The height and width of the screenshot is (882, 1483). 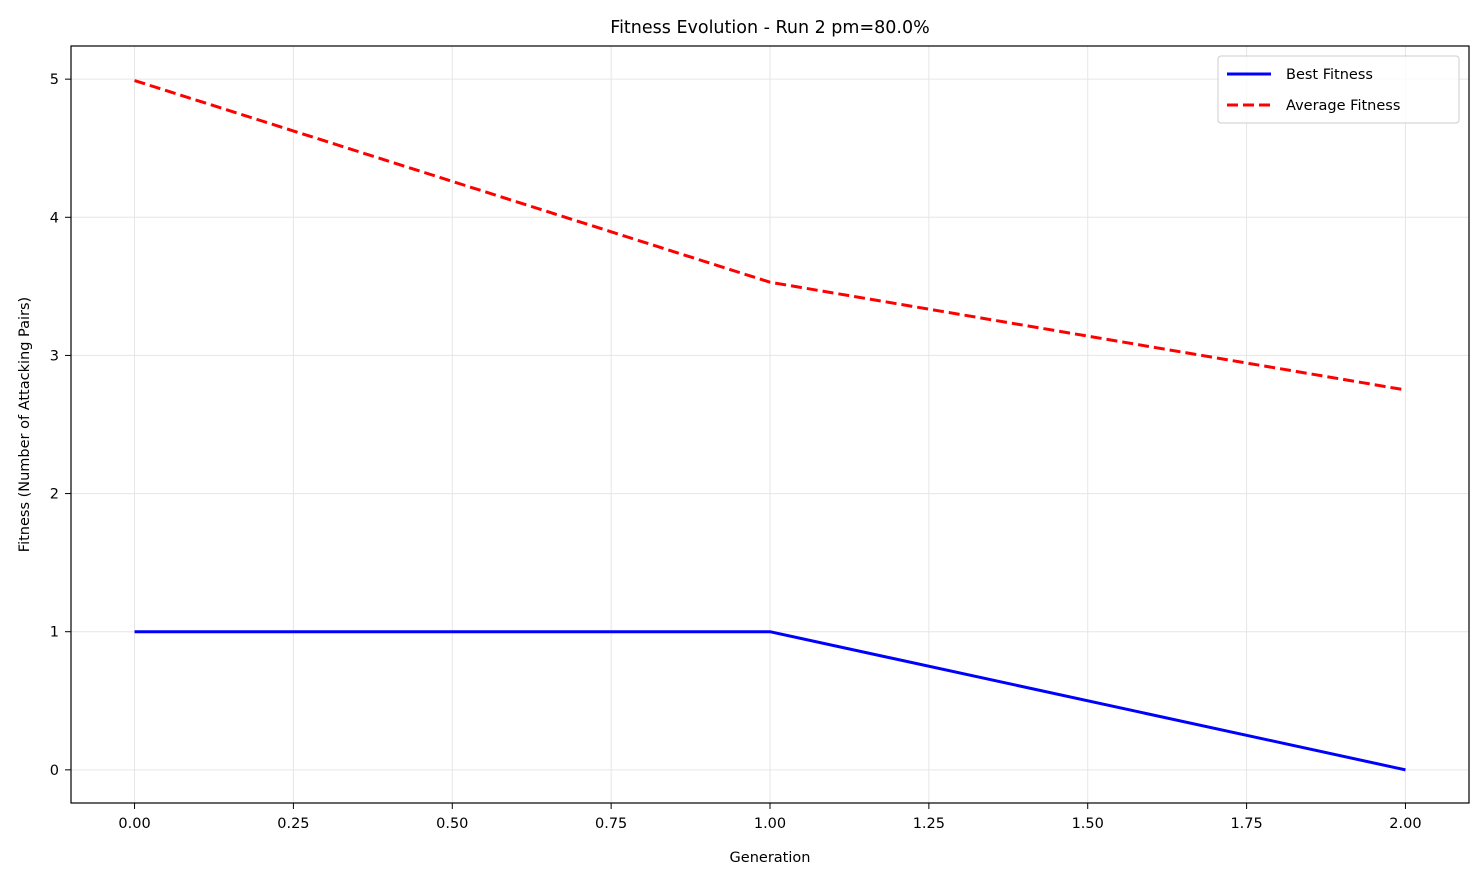 I want to click on x-tick-label: 1.75, so click(x=1246, y=824).